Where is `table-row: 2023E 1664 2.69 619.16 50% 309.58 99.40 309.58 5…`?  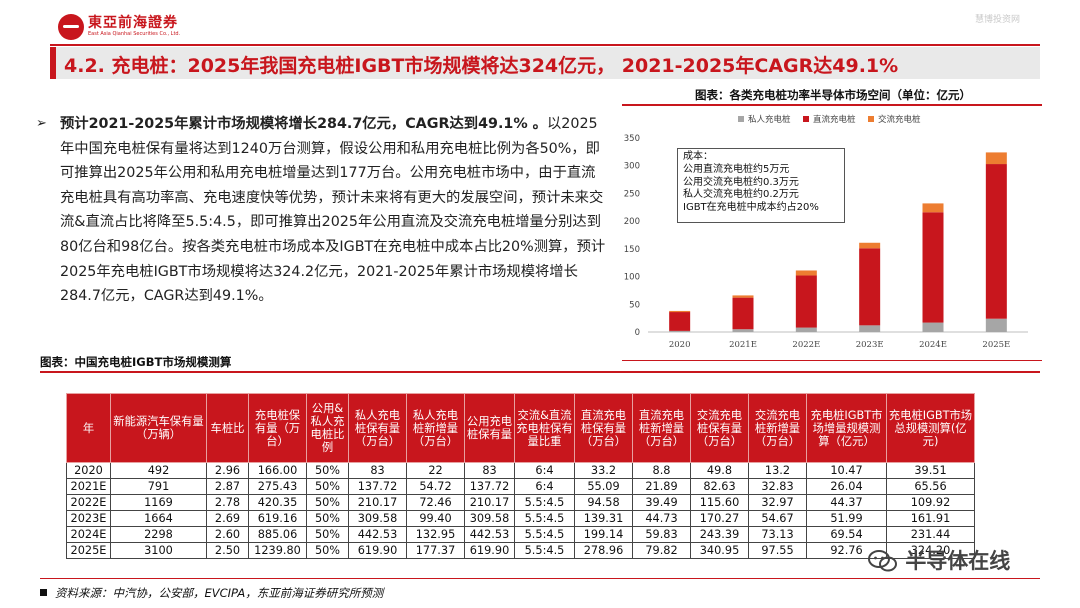 table-row: 2023E 1664 2.69 619.16 50% 309.58 99.40 309.58 5… is located at coordinates (520, 518).